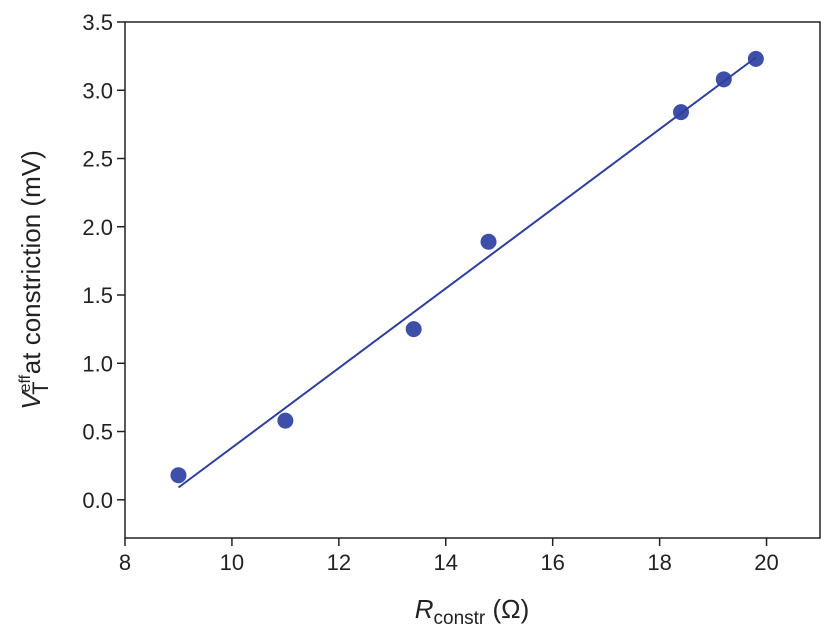 Image resolution: width=829 pixels, height=644 pixels. Describe the element at coordinates (552, 562) in the screenshot. I see `x-tick-label: 16` at that location.